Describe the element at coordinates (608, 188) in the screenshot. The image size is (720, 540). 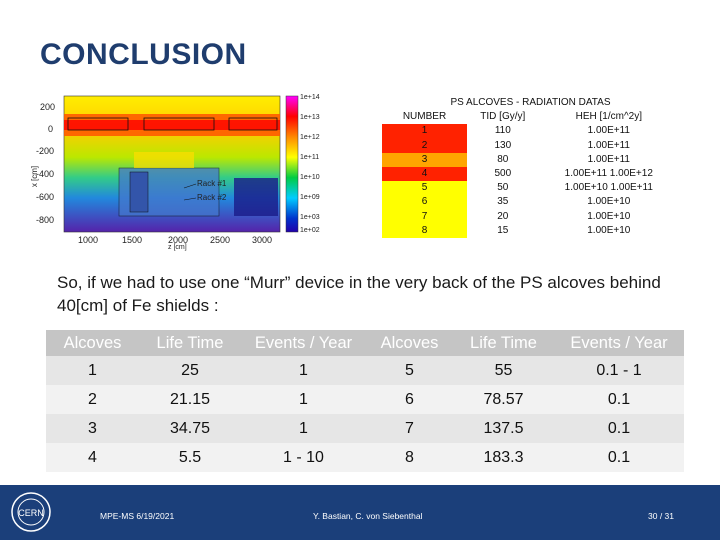
I see `heh-cell: 1.00E+10 1.00E+11` at that location.